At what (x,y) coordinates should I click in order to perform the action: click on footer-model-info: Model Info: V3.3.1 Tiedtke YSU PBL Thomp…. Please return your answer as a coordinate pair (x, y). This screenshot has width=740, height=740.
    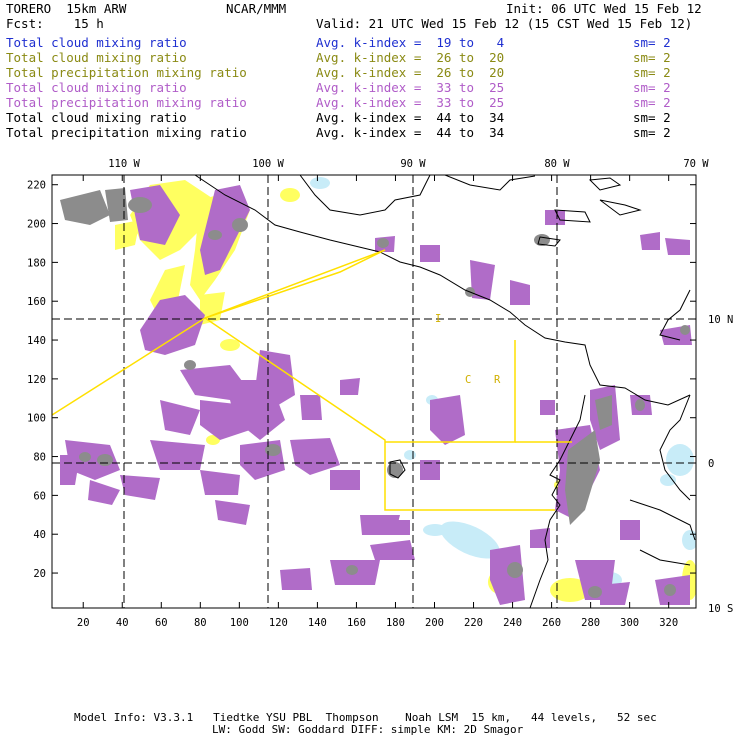
    Looking at the image, I should click on (365, 717).